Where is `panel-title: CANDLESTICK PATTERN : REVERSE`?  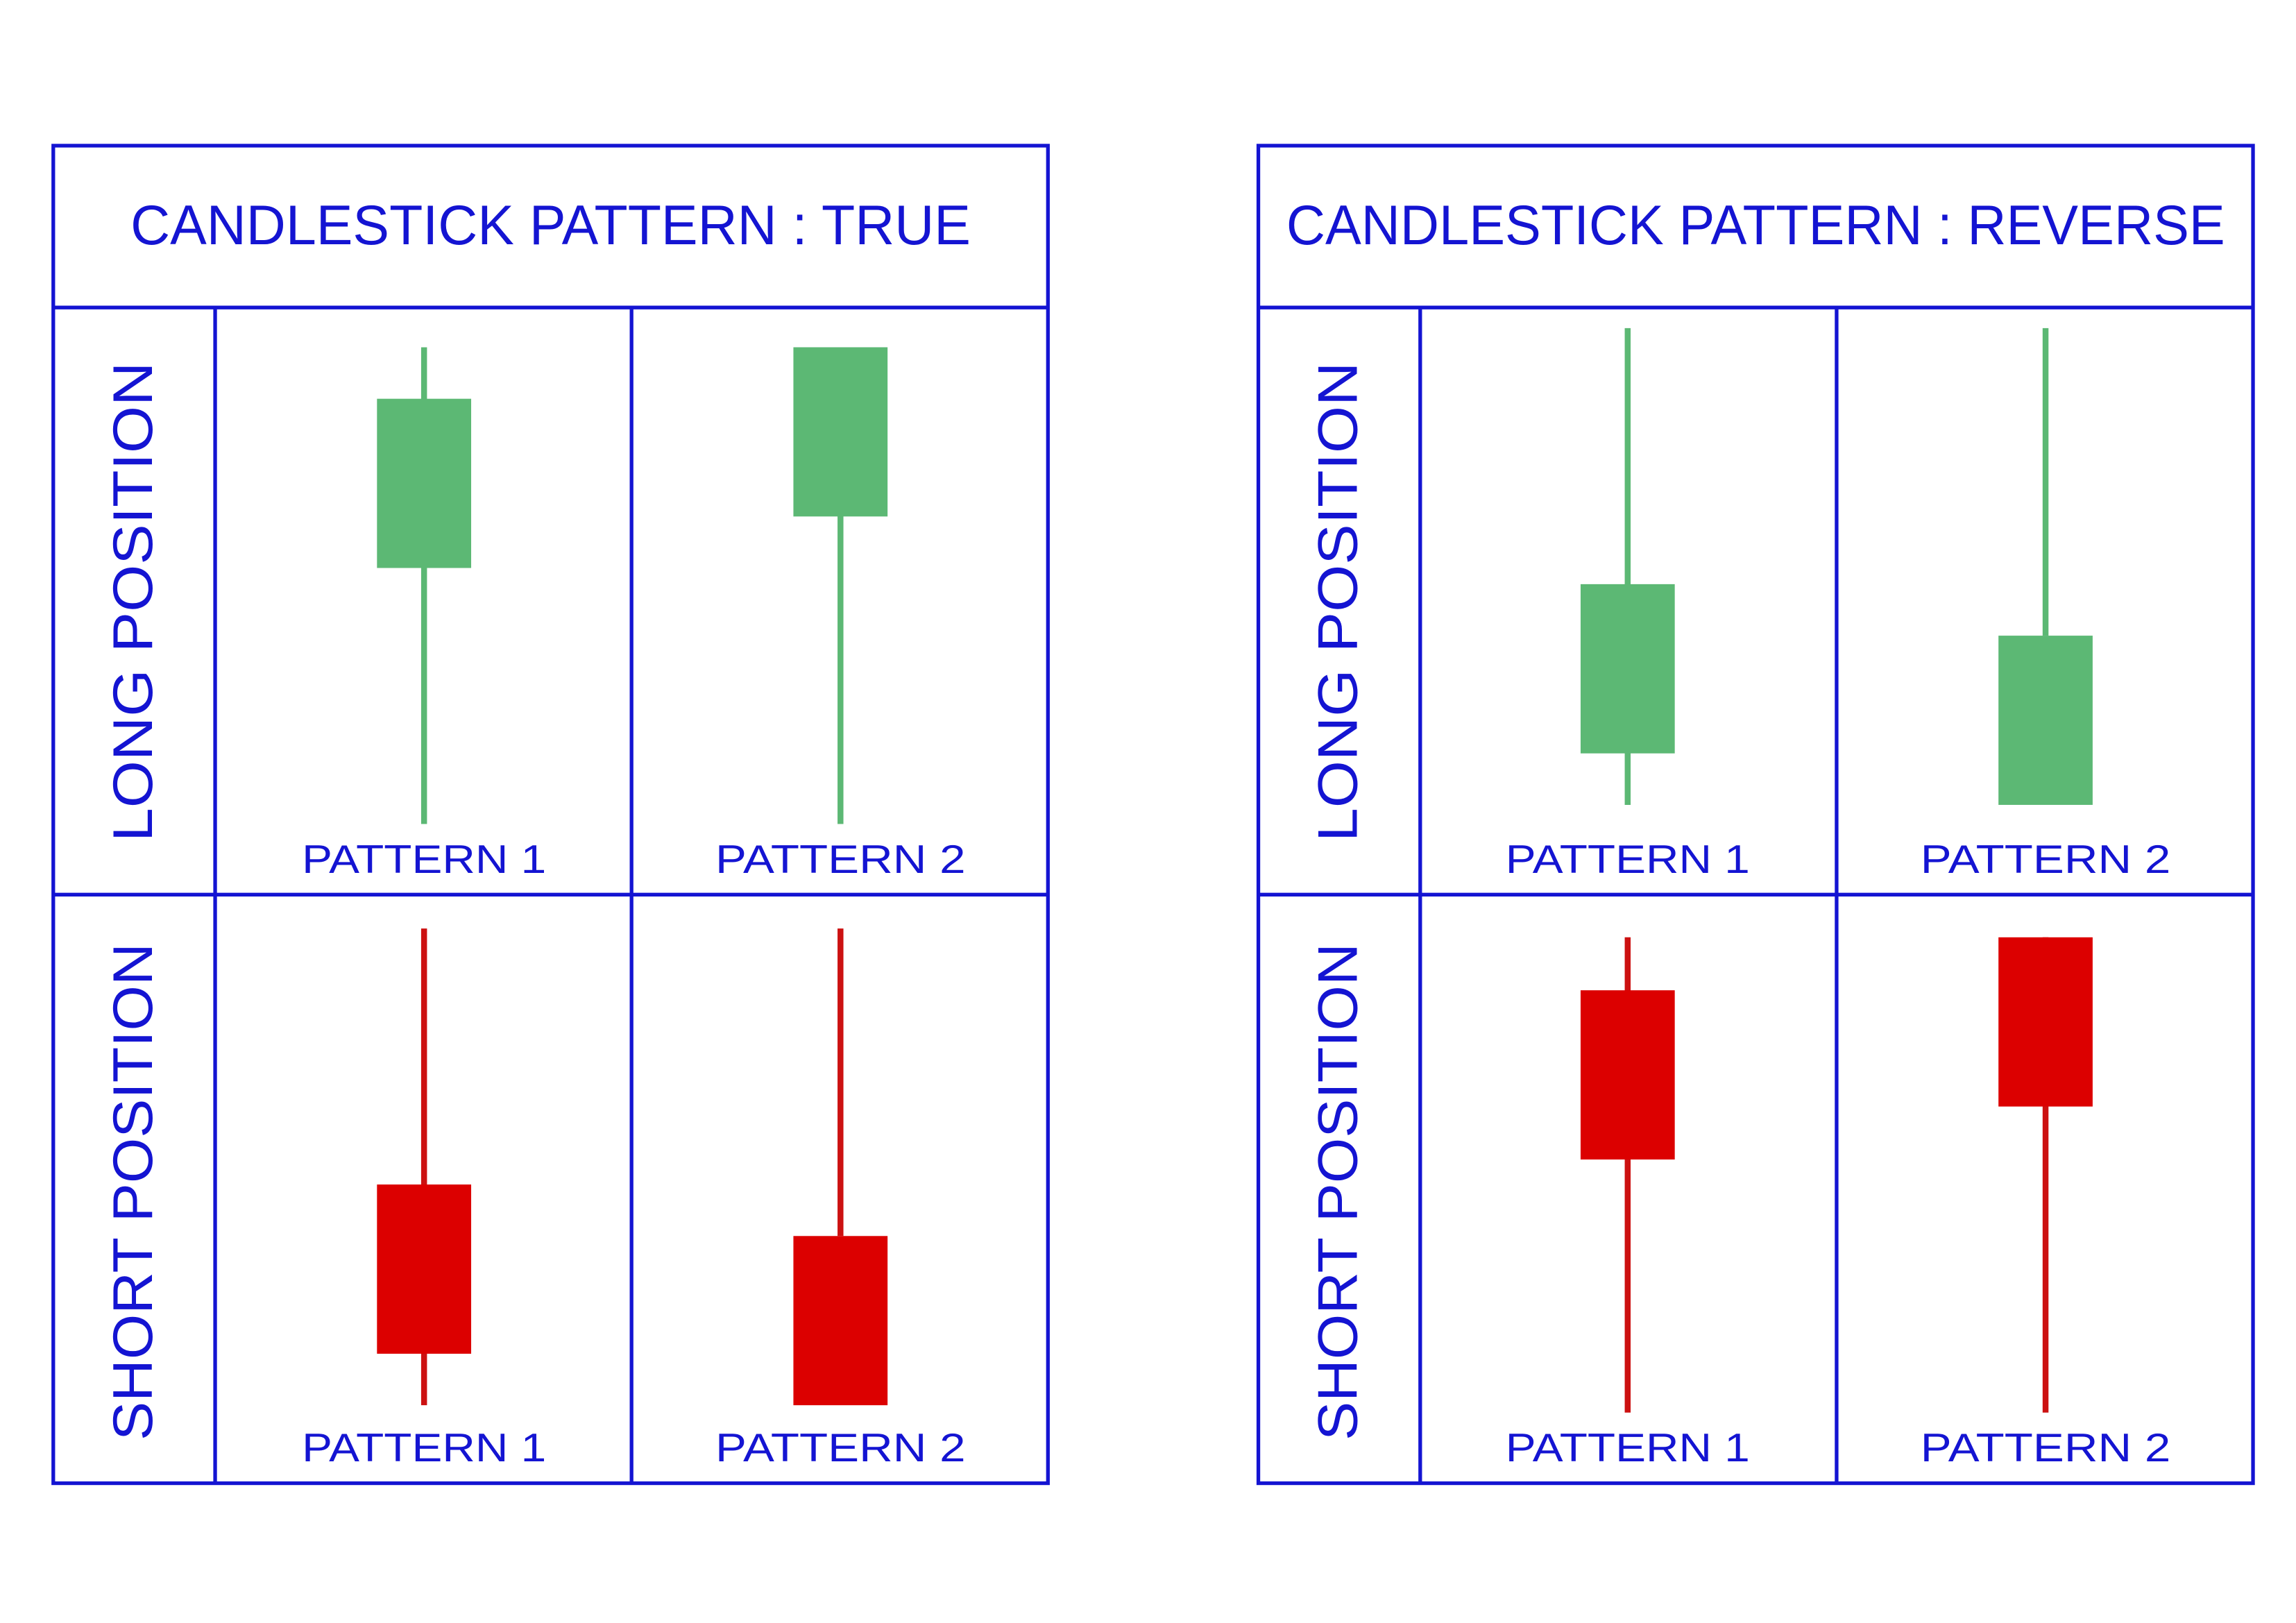 panel-title: CANDLESTICK PATTERN : REVERSE is located at coordinates (1755, 226).